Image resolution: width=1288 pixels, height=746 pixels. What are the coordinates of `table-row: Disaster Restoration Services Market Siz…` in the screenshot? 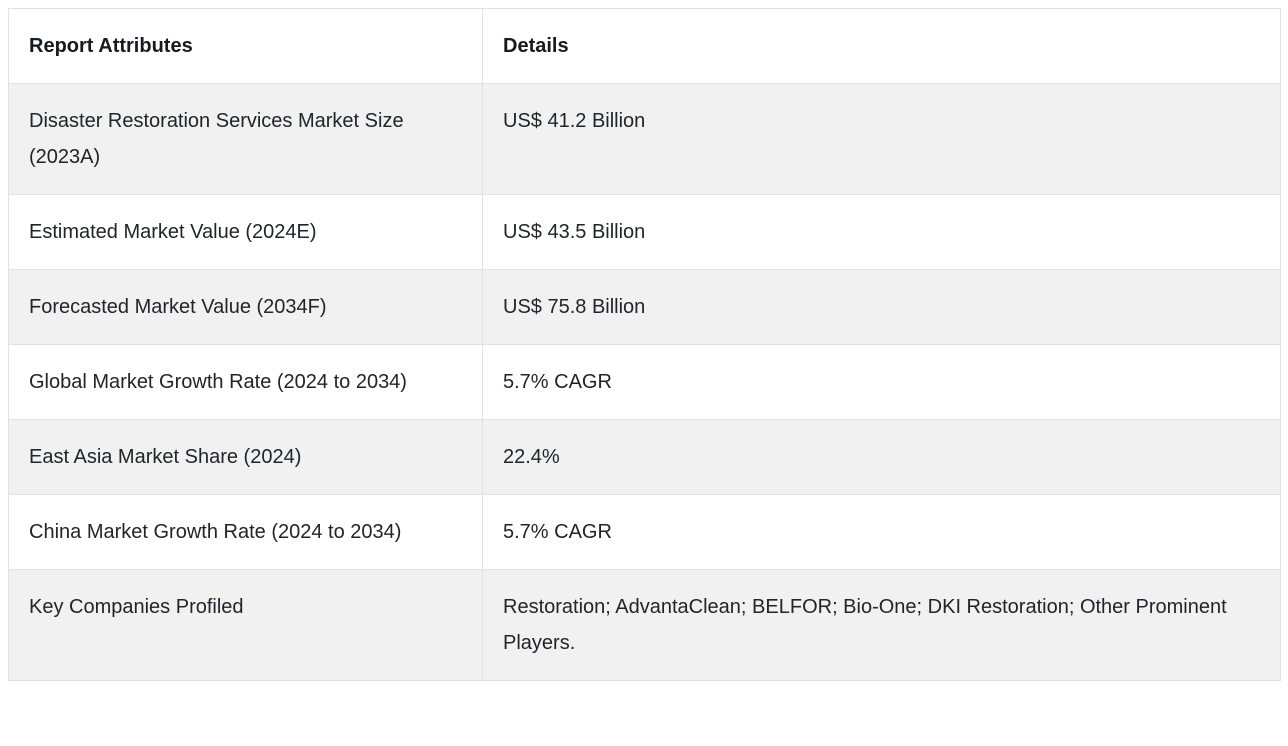 It's located at (644, 139).